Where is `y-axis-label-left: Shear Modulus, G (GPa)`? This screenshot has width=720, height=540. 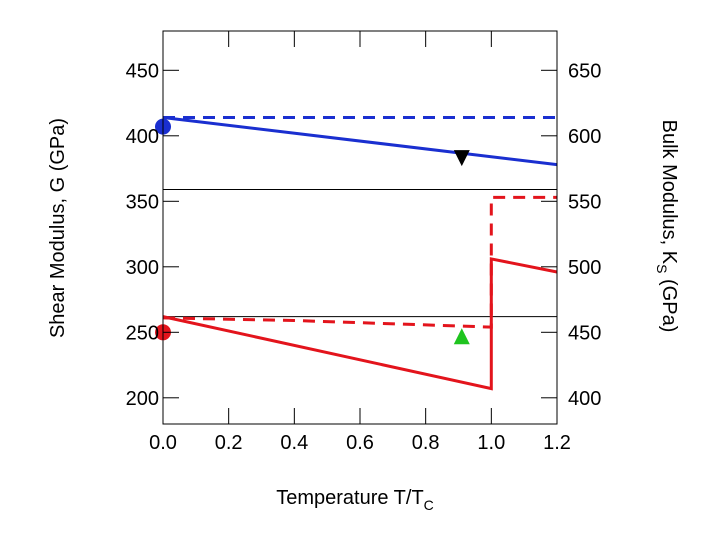 y-axis-label-left: Shear Modulus, G (GPa) is located at coordinates (58, 228).